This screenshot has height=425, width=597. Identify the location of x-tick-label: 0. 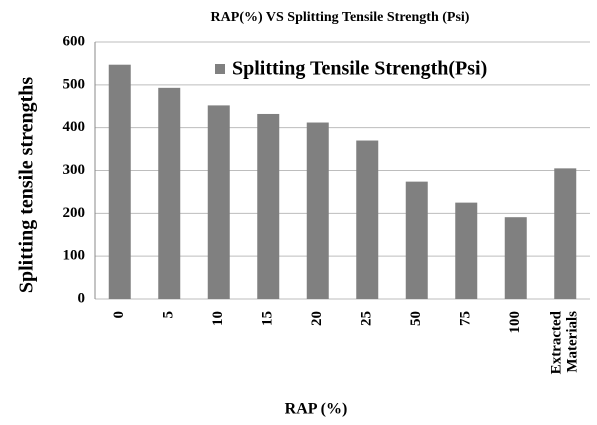
(119, 315).